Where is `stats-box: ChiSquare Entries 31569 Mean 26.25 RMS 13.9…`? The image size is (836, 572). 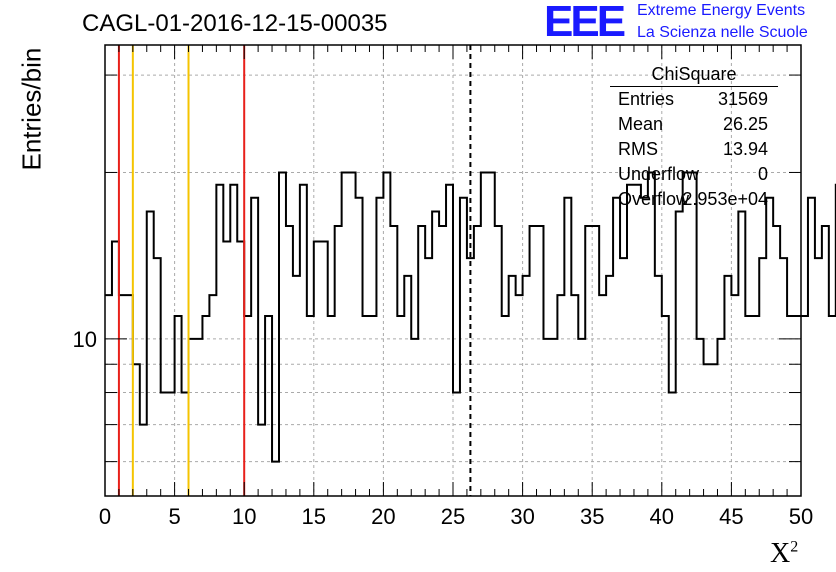 stats-box: ChiSquare Entries 31569 Mean 26.25 RMS 13.9… is located at coordinates (694, 139).